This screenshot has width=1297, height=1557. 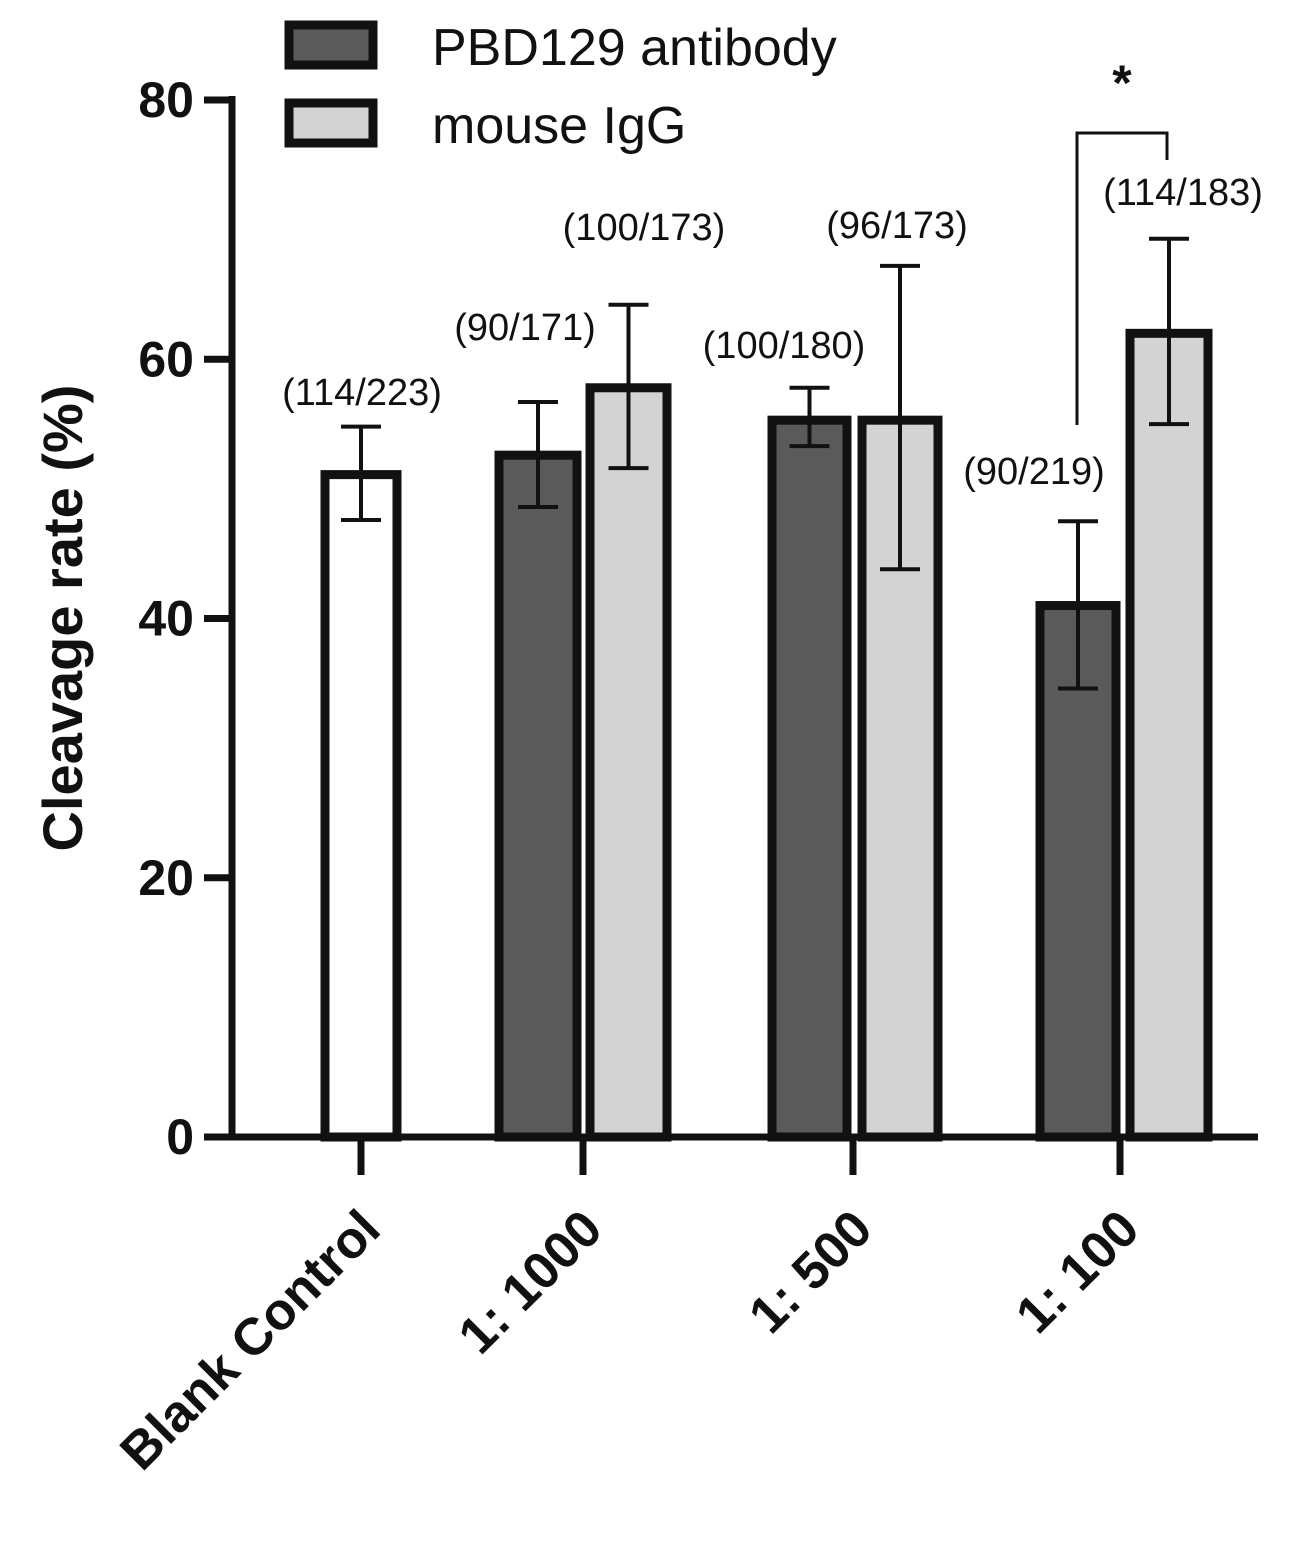 I want to click on legend-label-pbd129-antibody: PBD129 antibody, so click(x=634, y=48).